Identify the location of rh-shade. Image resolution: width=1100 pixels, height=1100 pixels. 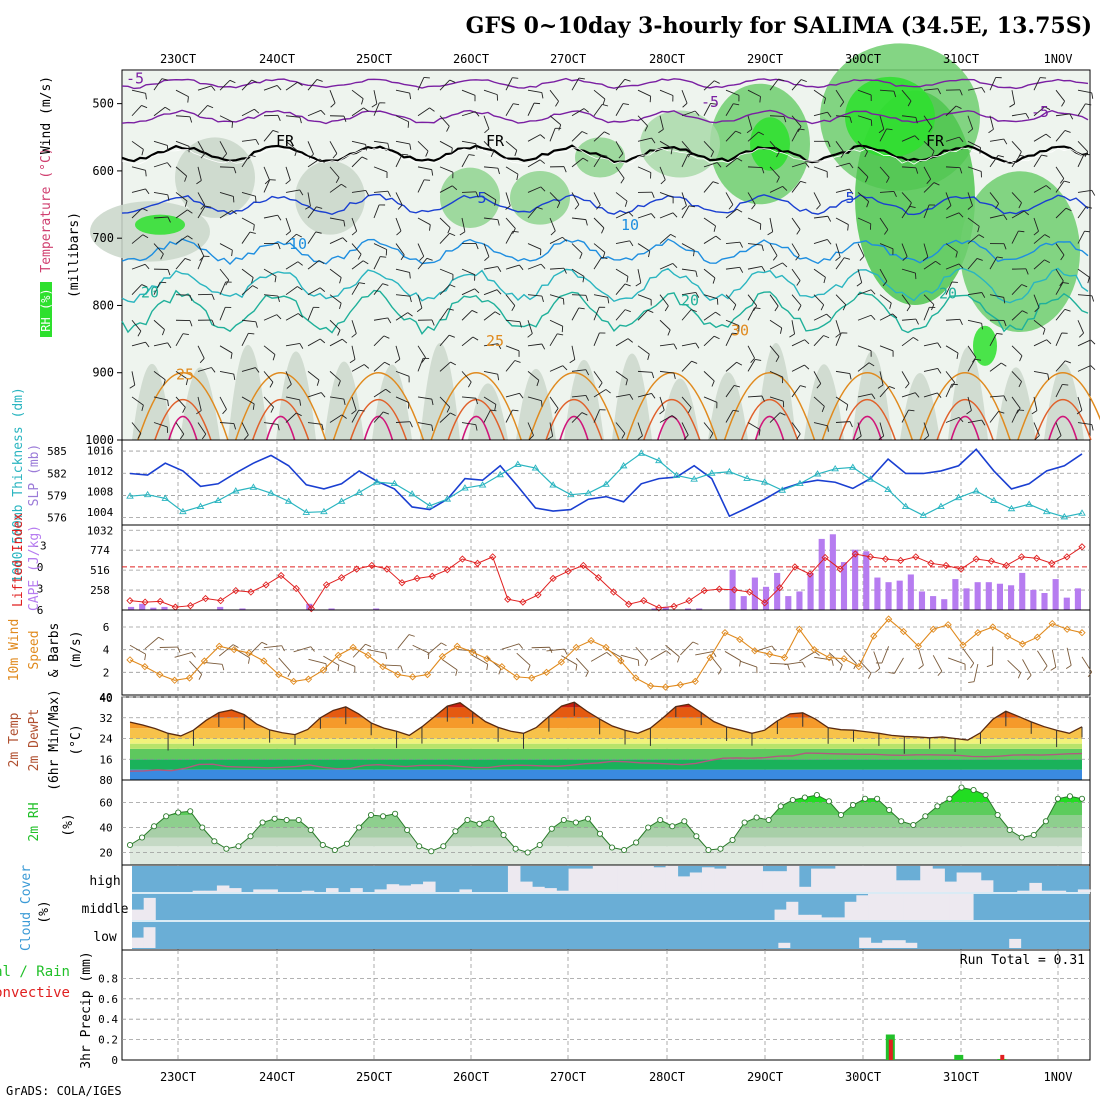
(985, 345).